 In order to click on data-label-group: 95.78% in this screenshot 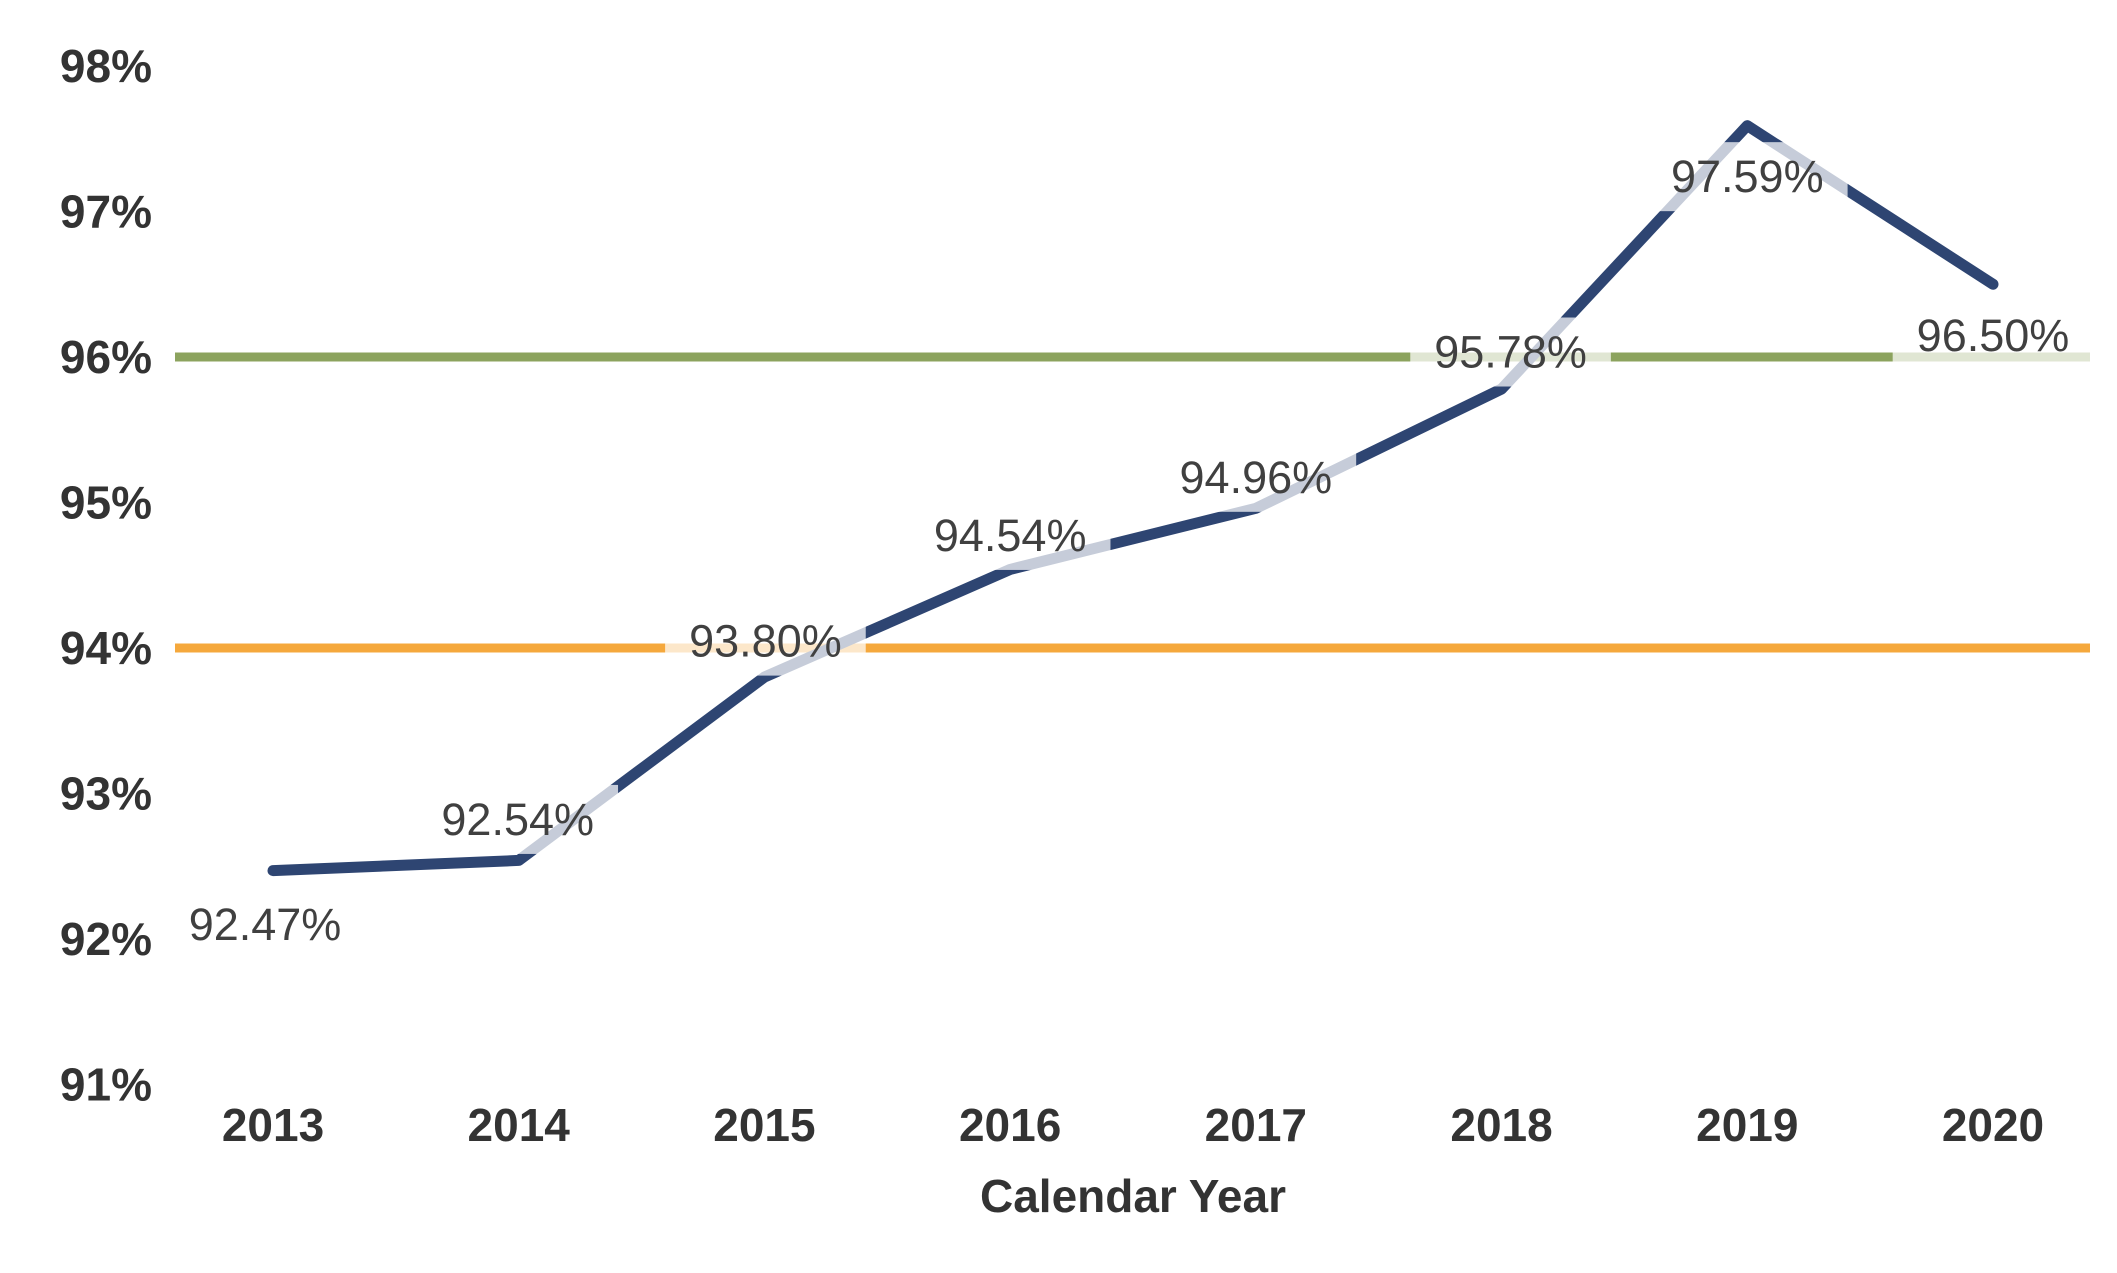, I will do `click(1510, 352)`.